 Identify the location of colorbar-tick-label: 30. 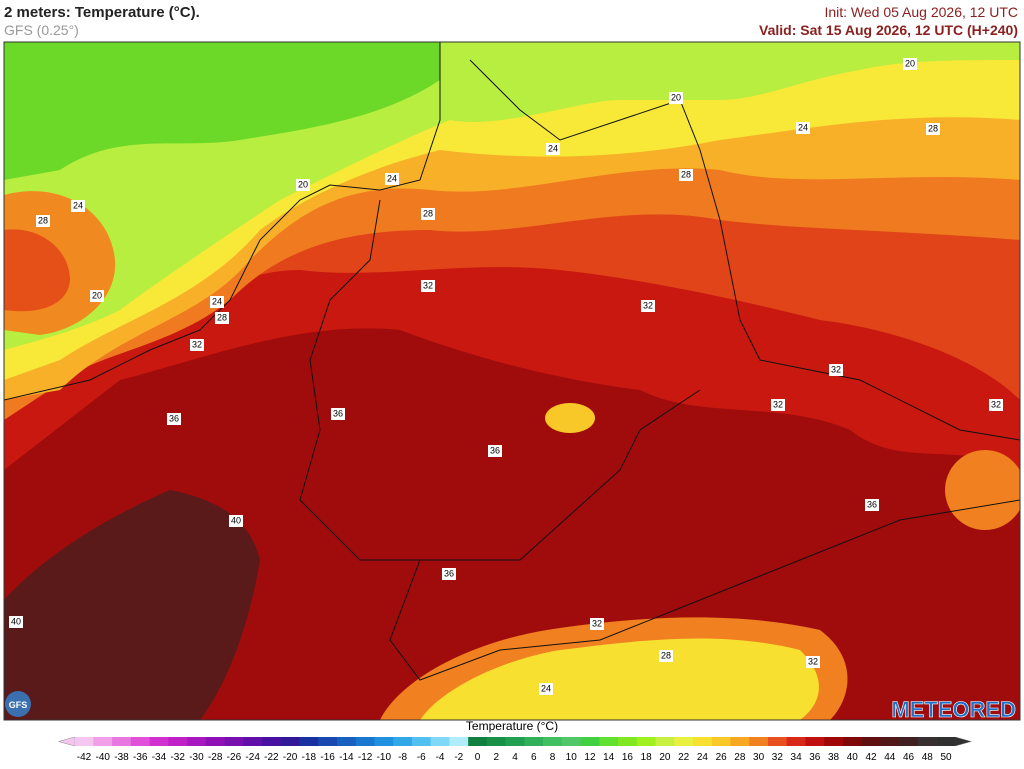
(759, 757).